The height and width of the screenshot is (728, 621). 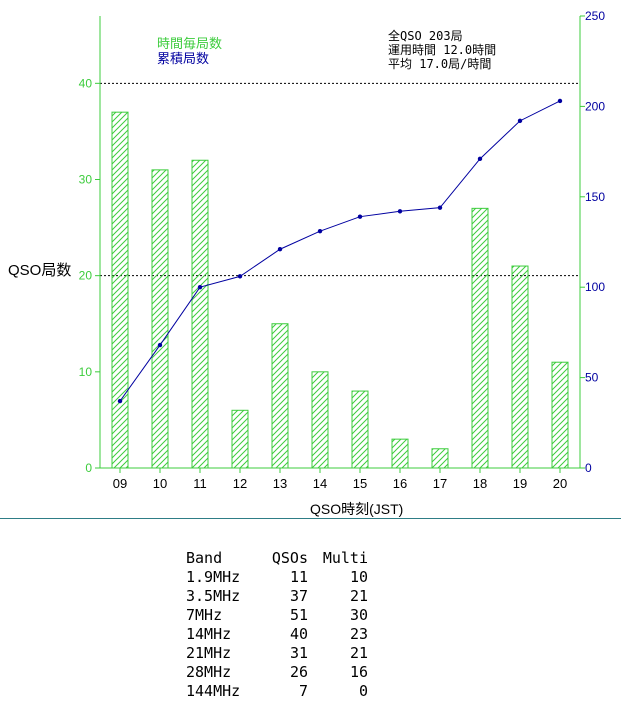 What do you see at coordinates (303, 691) in the screenshot?
I see `band-qsos: 7` at bounding box center [303, 691].